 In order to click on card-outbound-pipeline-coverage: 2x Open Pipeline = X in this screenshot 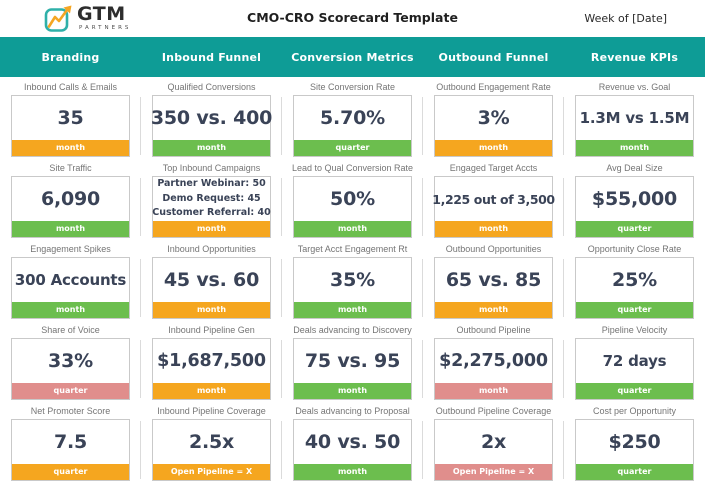, I will do `click(493, 450)`.